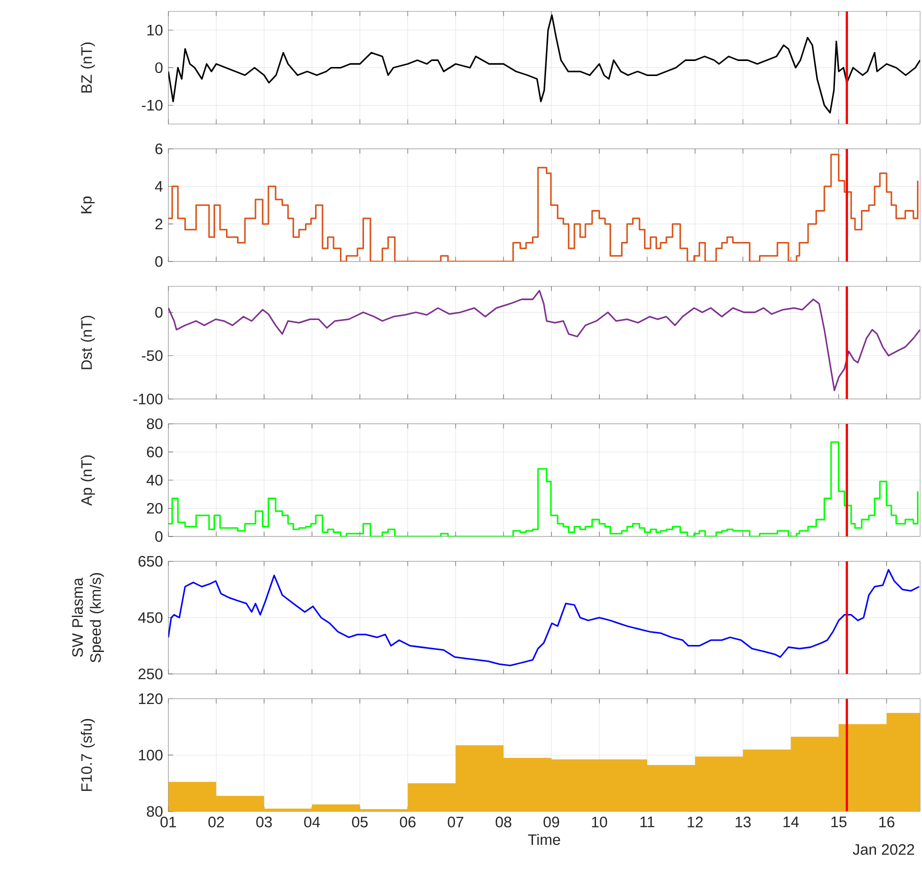 The image size is (922, 873). I want to click on x-tick-label: 15, so click(838, 822).